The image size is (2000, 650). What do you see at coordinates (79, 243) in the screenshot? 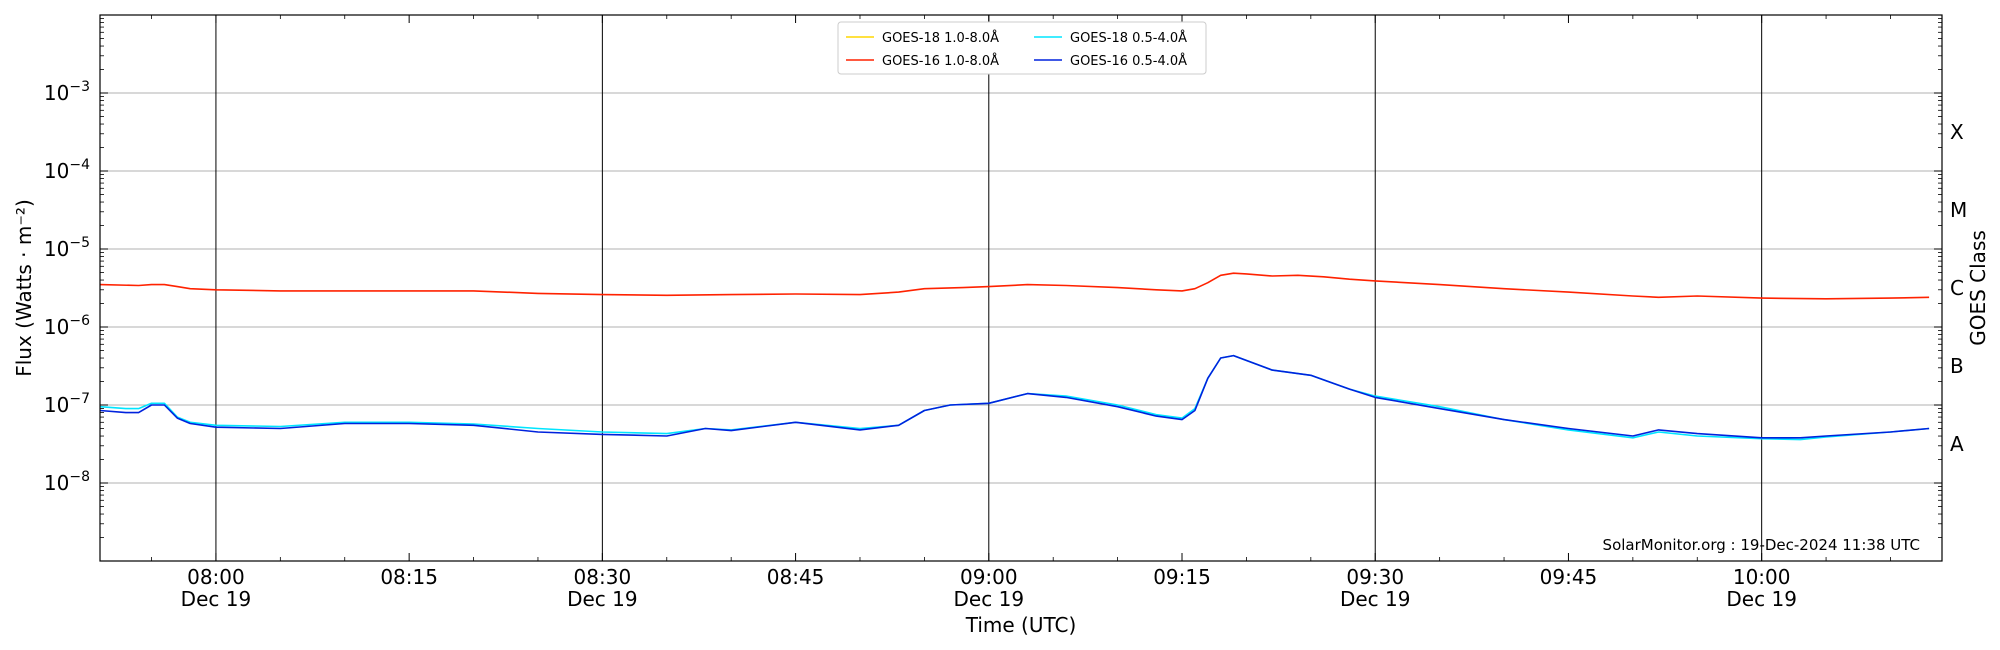
I see `y-tick-power: −5` at bounding box center [79, 243].